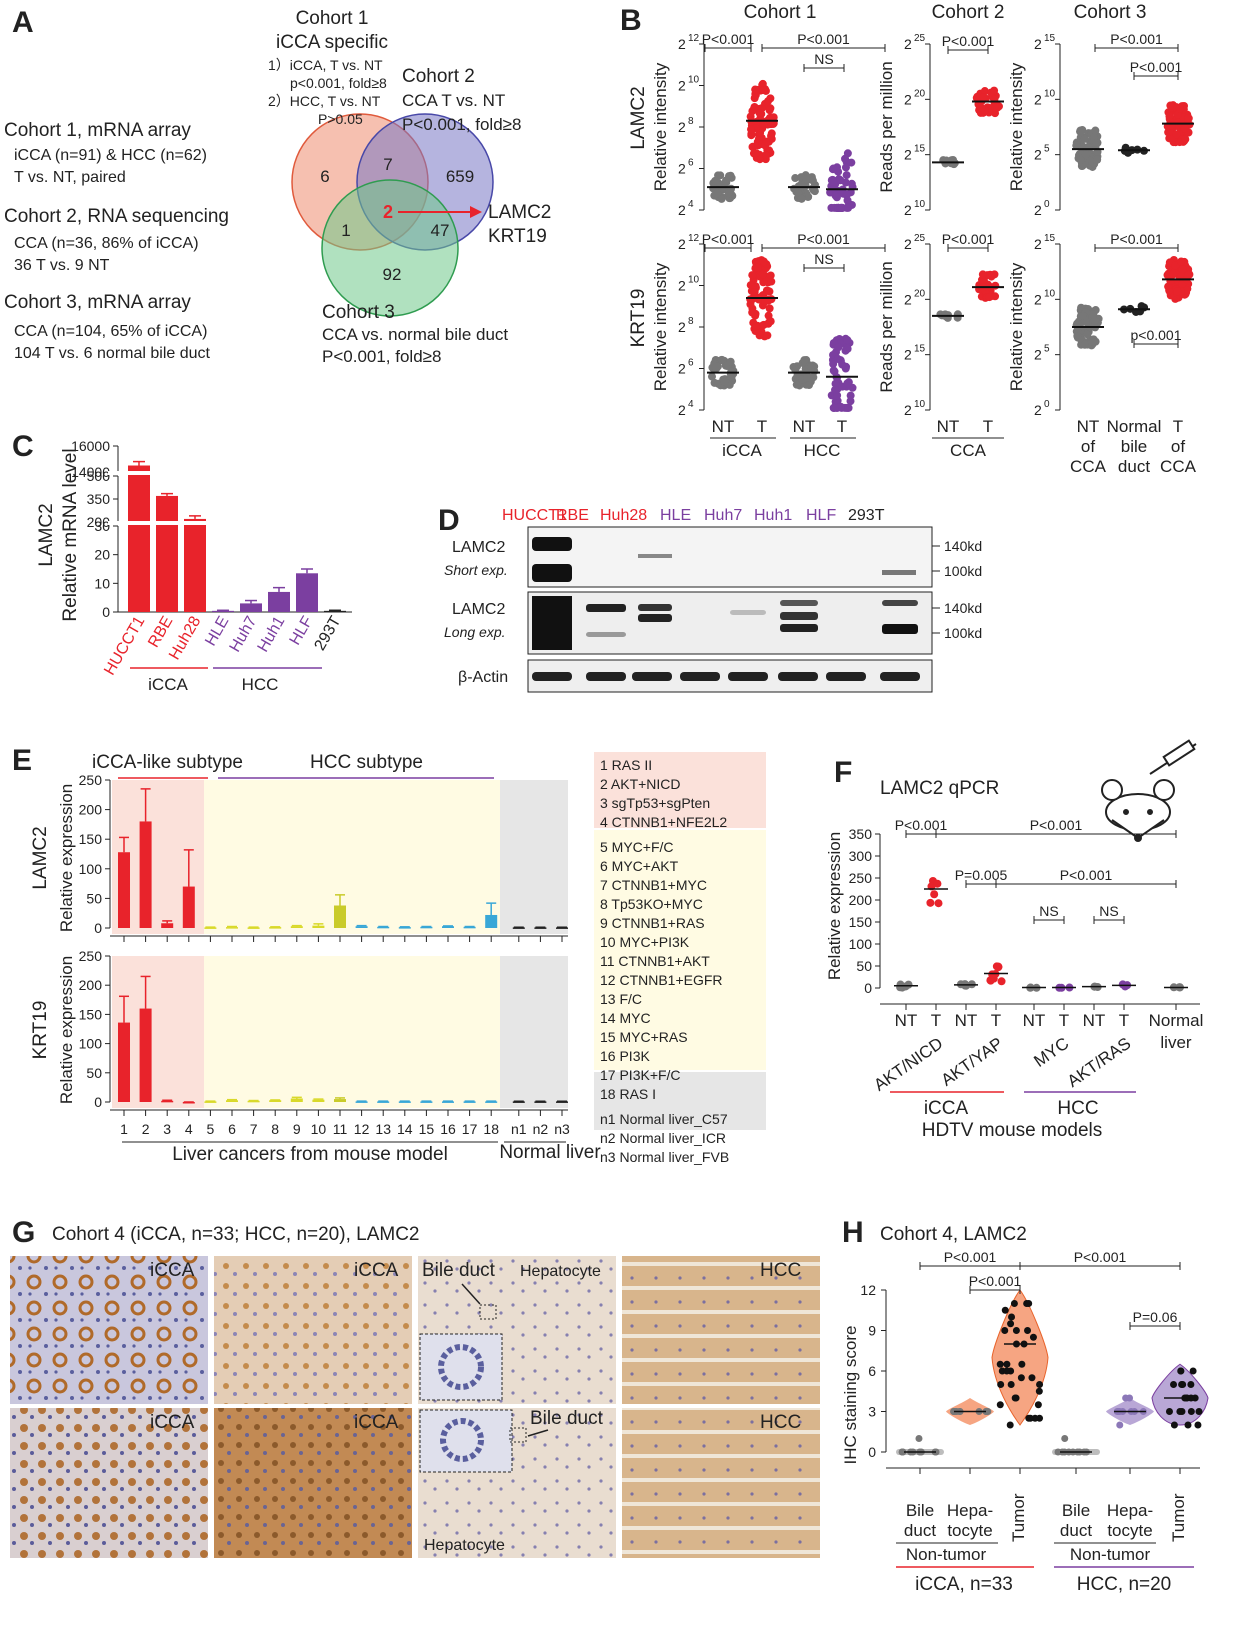 The width and height of the screenshot is (1256, 1633). Describe the element at coordinates (1047, 404) in the screenshot. I see `b-tick-exp: 0` at that location.